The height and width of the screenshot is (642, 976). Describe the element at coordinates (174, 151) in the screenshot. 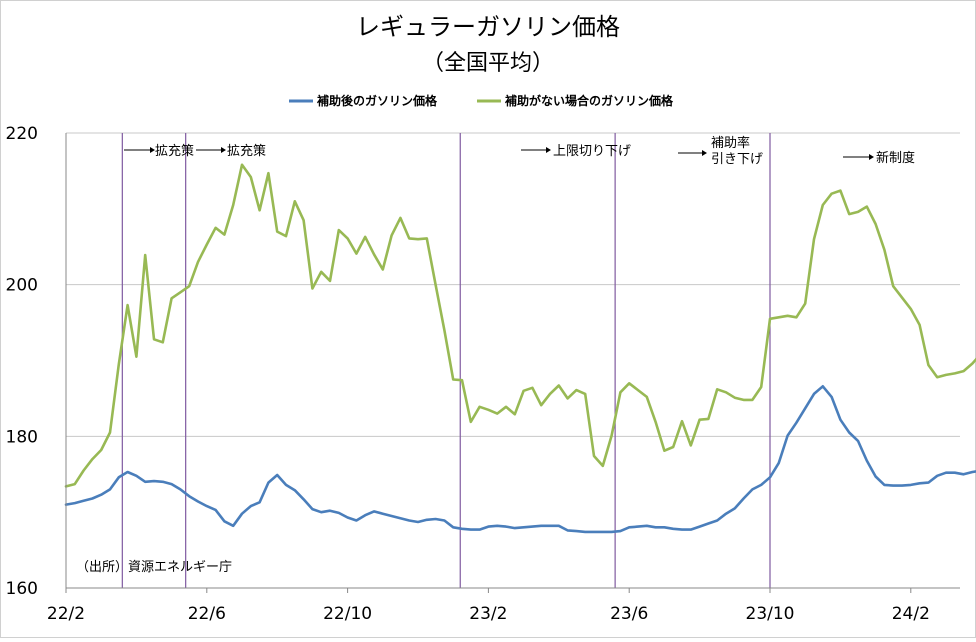

I see `annotation-text-1: 拡充策` at that location.